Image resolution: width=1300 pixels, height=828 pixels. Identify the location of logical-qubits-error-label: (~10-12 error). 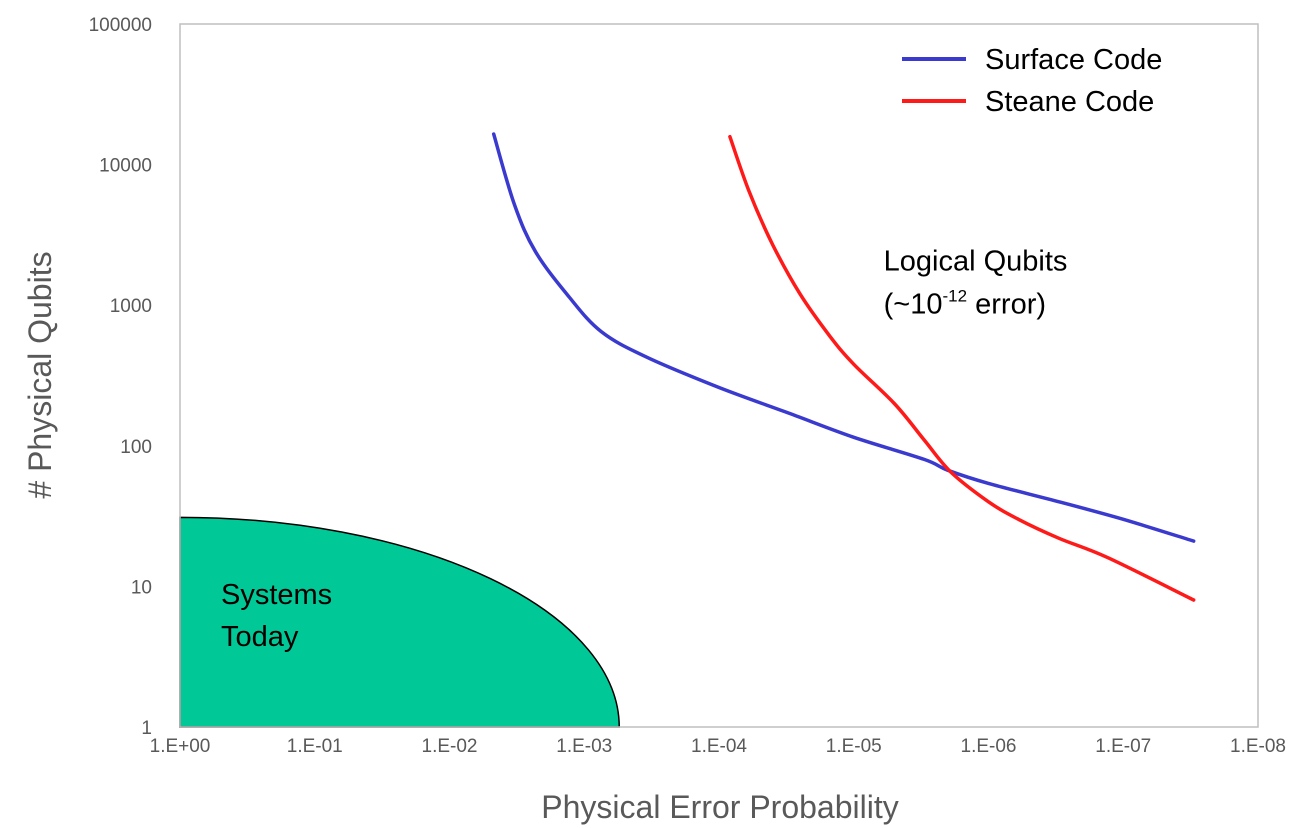
(965, 303).